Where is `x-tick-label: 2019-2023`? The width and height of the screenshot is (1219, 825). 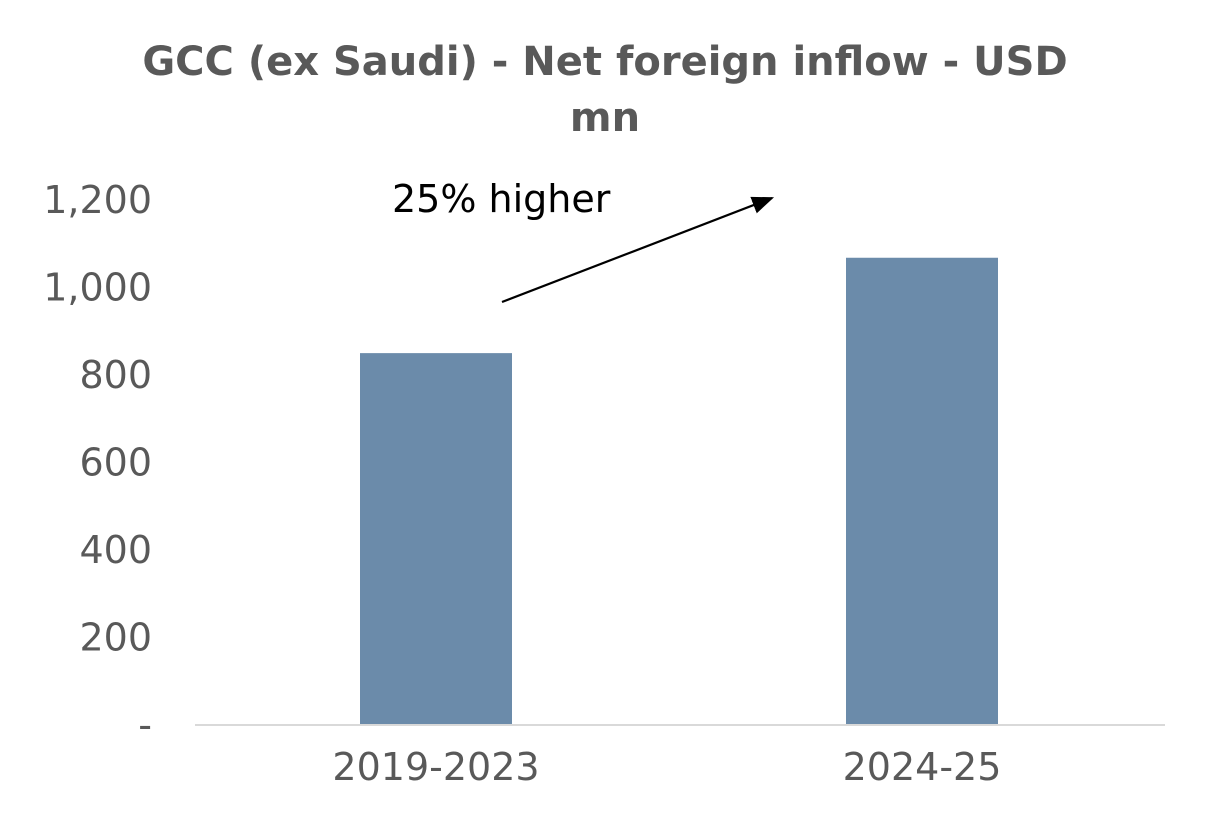
x-tick-label: 2019-2023 is located at coordinates (435, 767).